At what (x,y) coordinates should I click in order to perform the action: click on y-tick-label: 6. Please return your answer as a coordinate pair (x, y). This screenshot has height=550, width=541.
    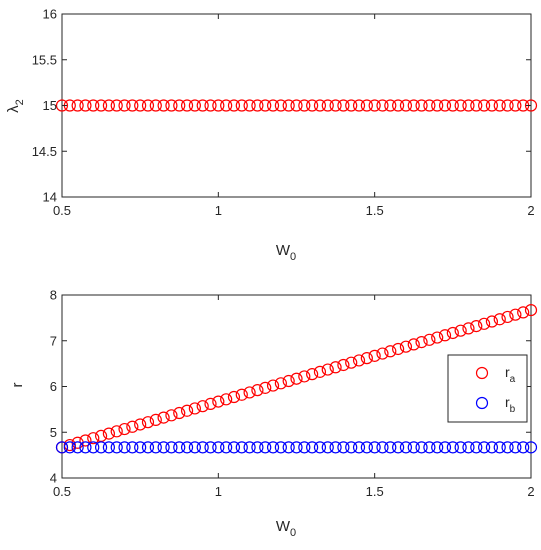
    Looking at the image, I should click on (53, 386).